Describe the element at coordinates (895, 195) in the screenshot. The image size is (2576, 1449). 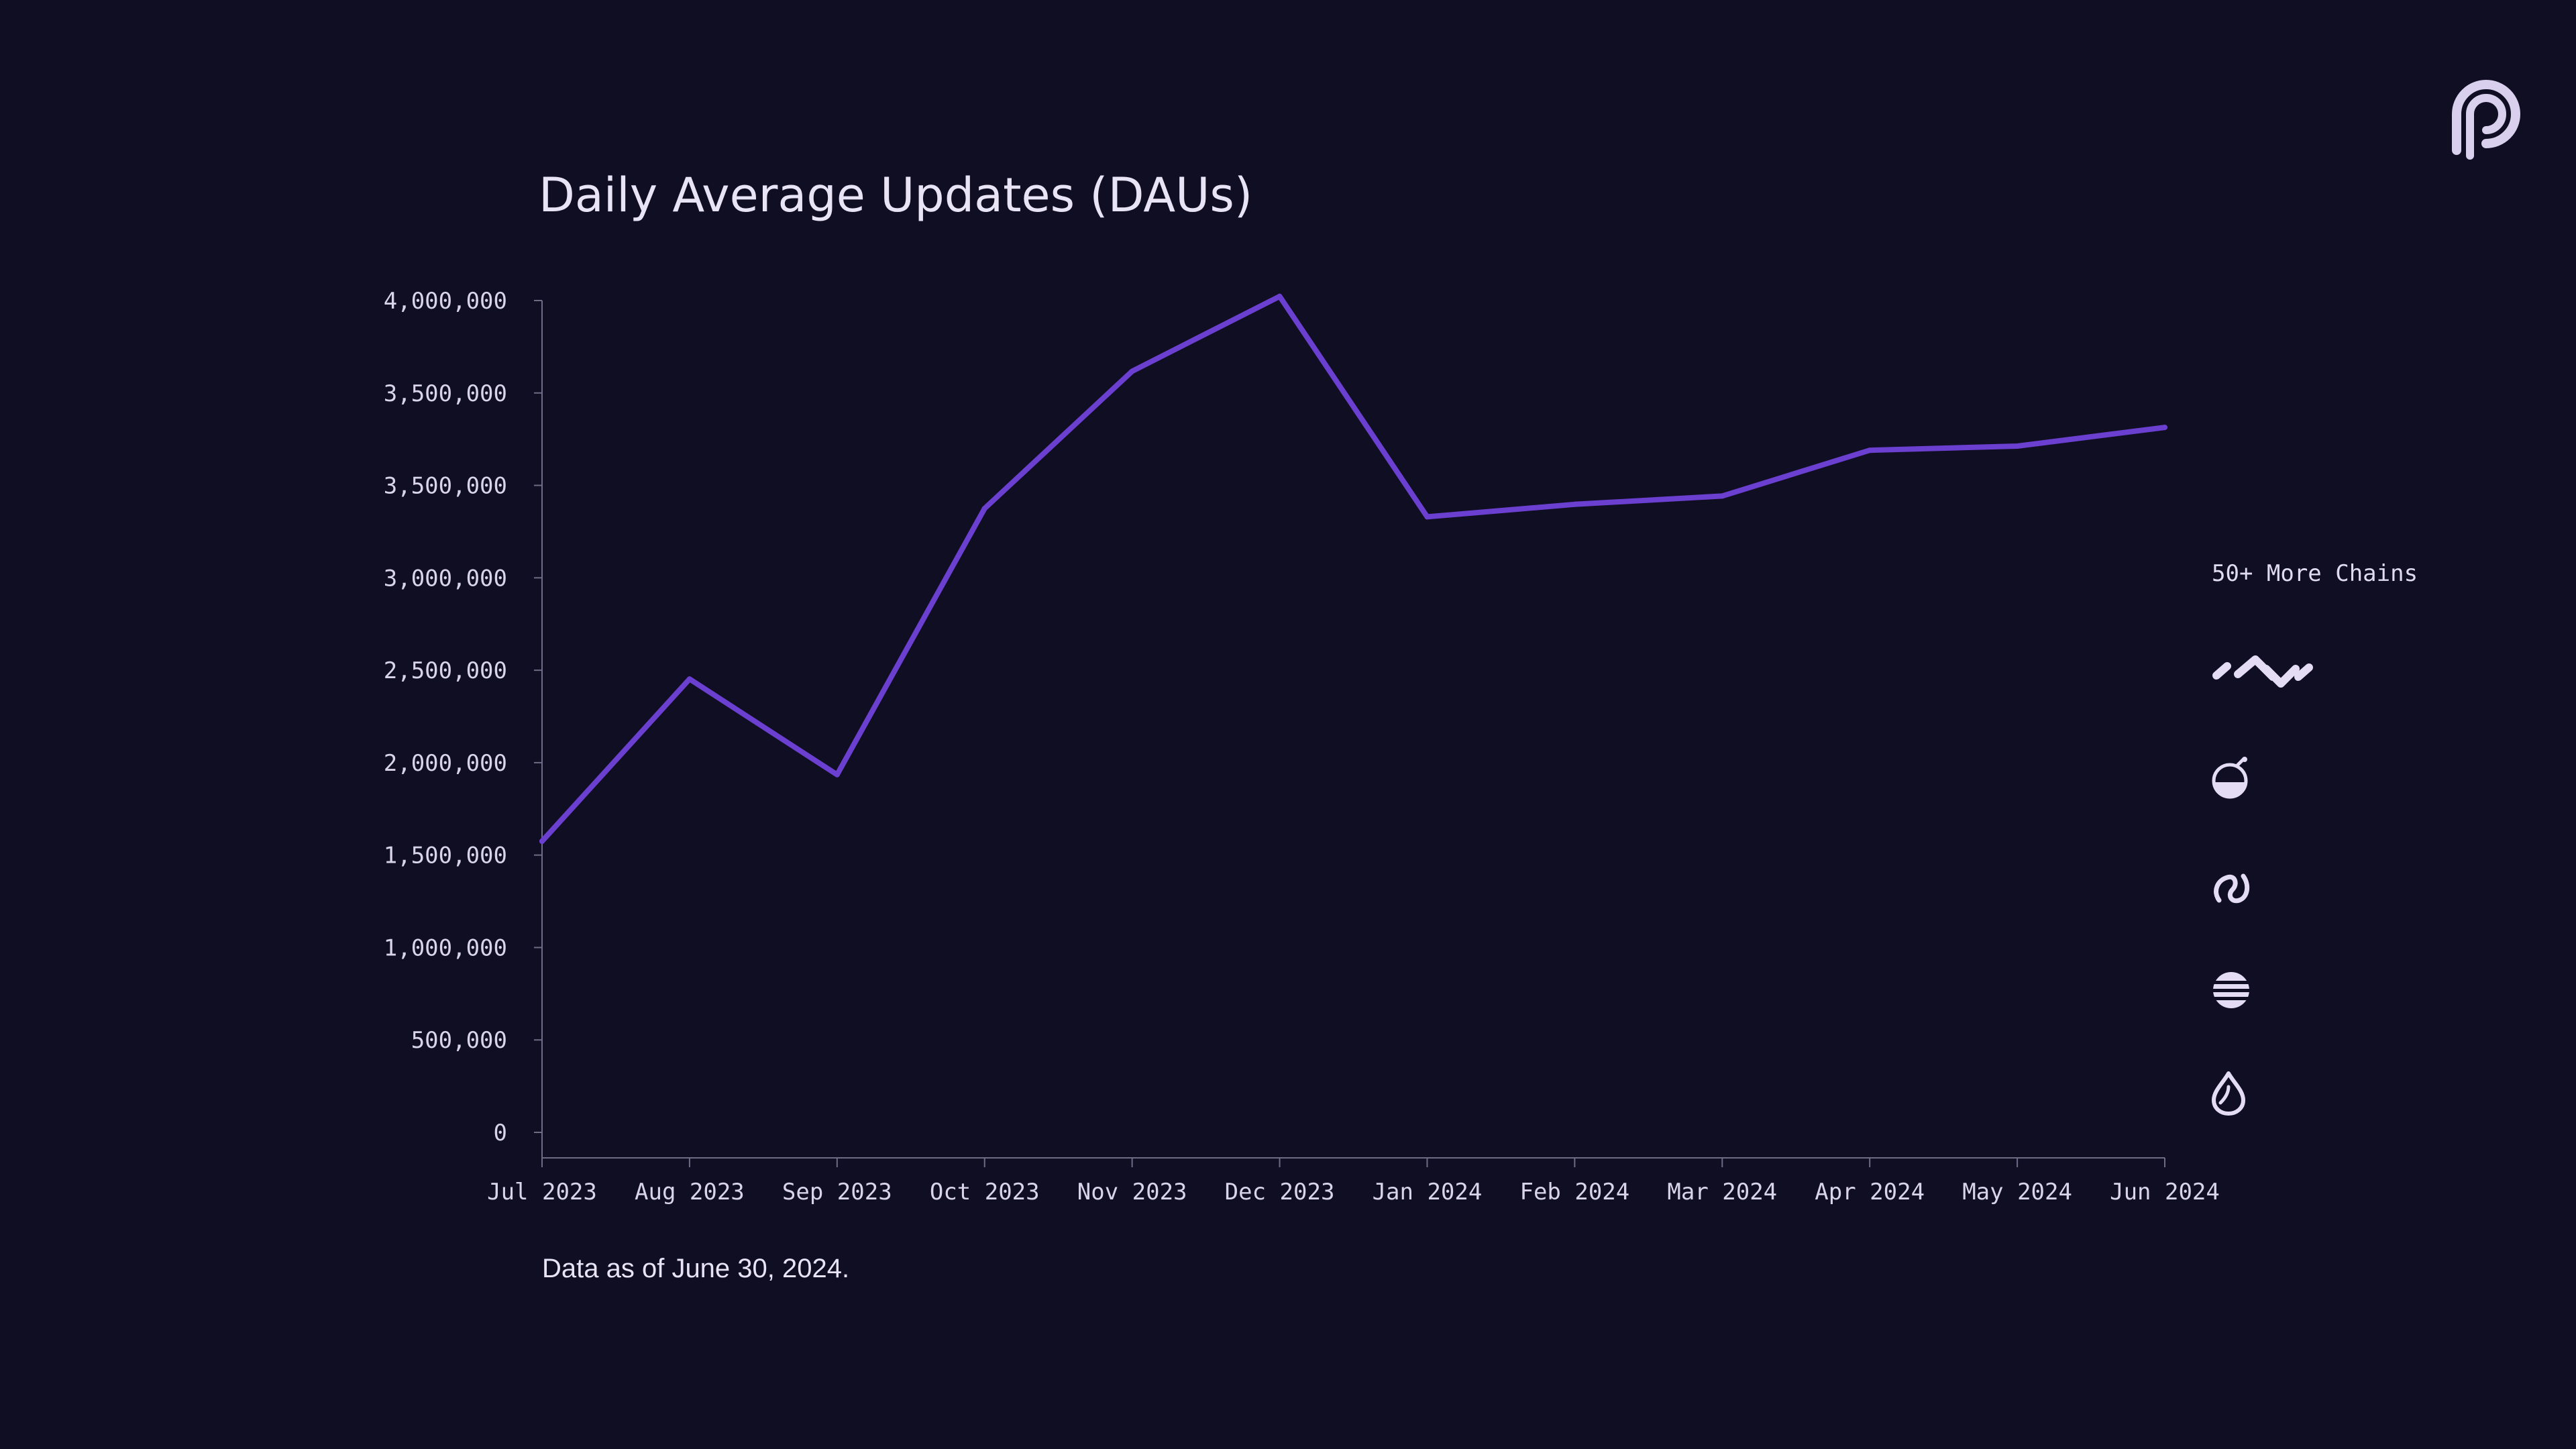
I see `chart-title: Daily Average Updates (DAUs)` at that location.